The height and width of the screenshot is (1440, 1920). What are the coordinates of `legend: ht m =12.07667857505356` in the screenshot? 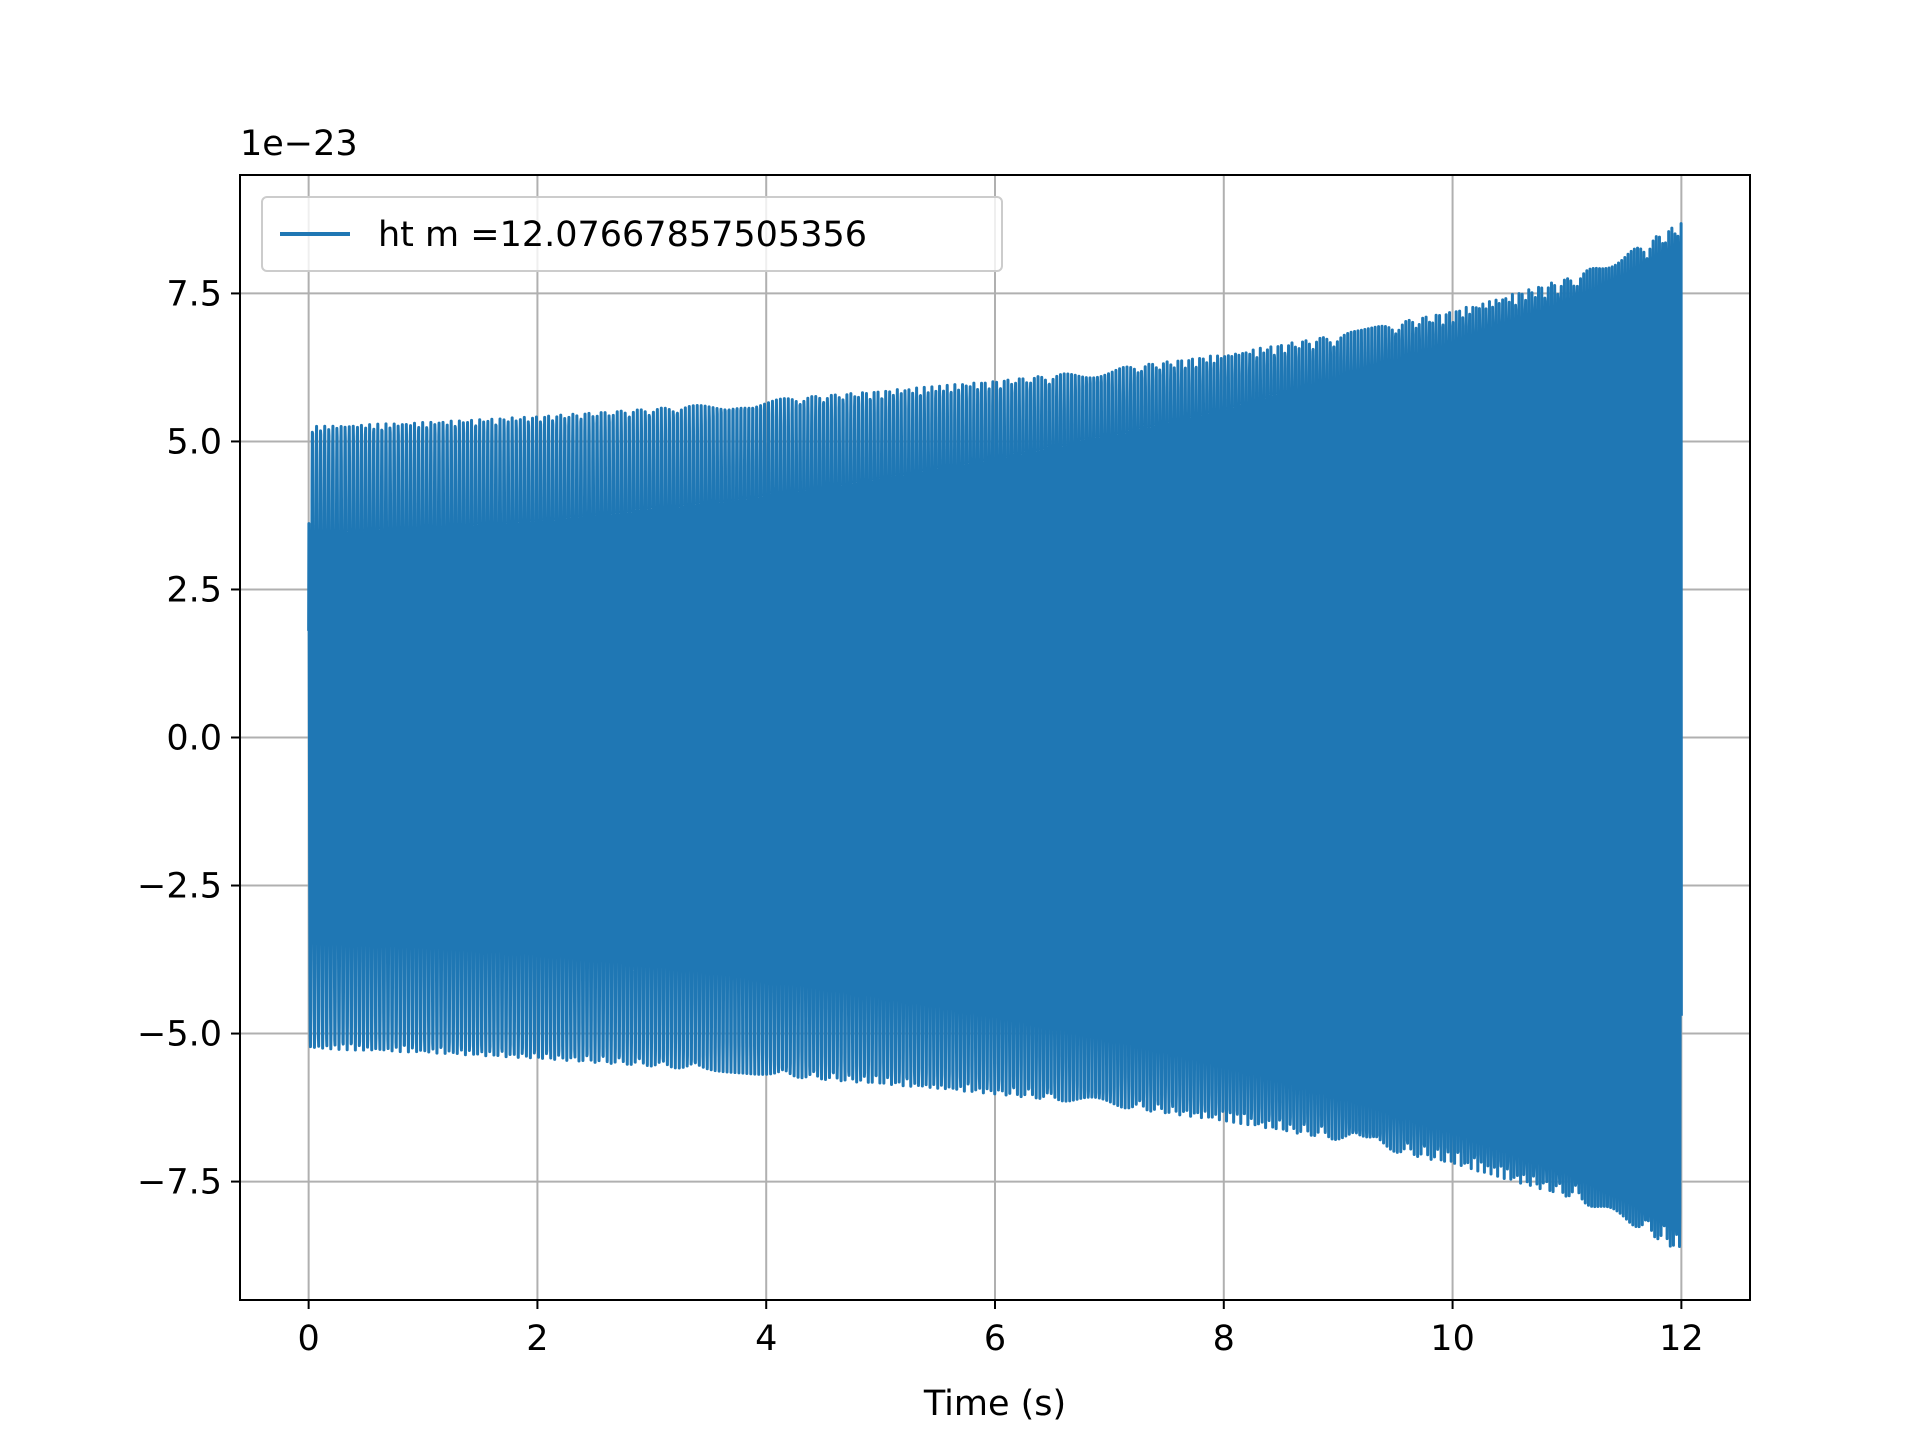 It's located at (632, 234).